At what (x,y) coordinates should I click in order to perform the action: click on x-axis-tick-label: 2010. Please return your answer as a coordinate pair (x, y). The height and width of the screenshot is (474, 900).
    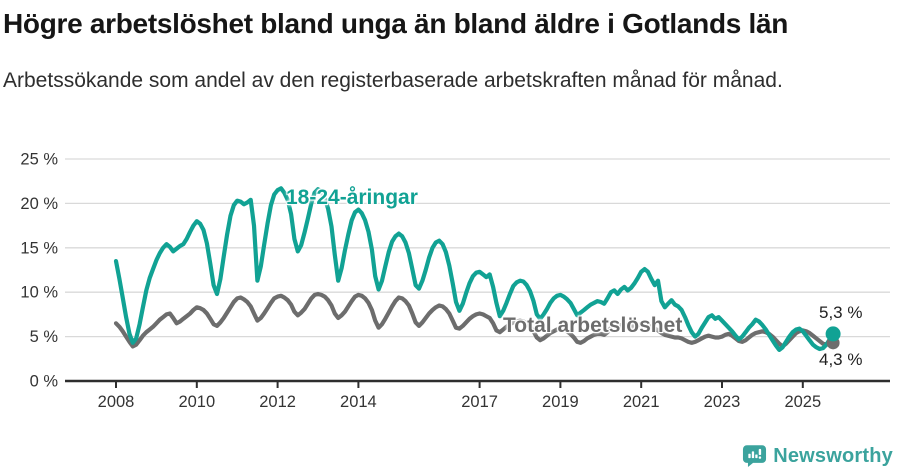
    Looking at the image, I should click on (196, 402).